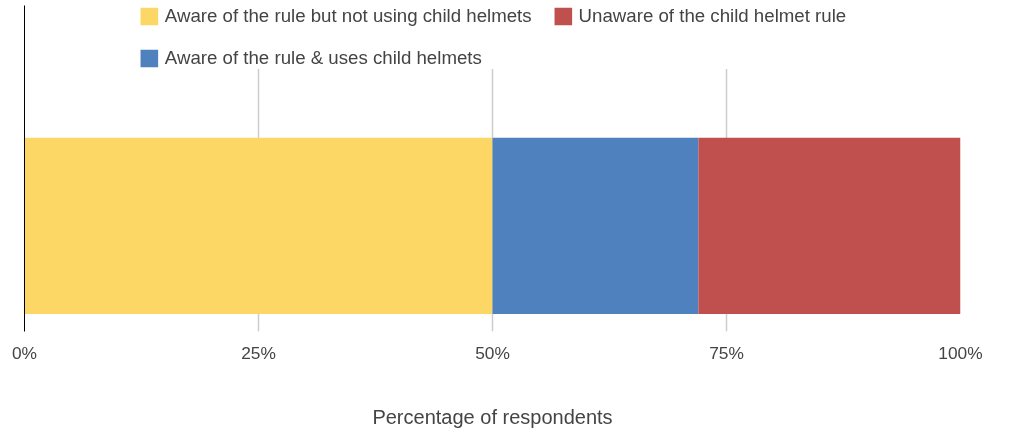  What do you see at coordinates (712, 16) in the screenshot?
I see `legend-label: Unaware of the child helmet rule` at bounding box center [712, 16].